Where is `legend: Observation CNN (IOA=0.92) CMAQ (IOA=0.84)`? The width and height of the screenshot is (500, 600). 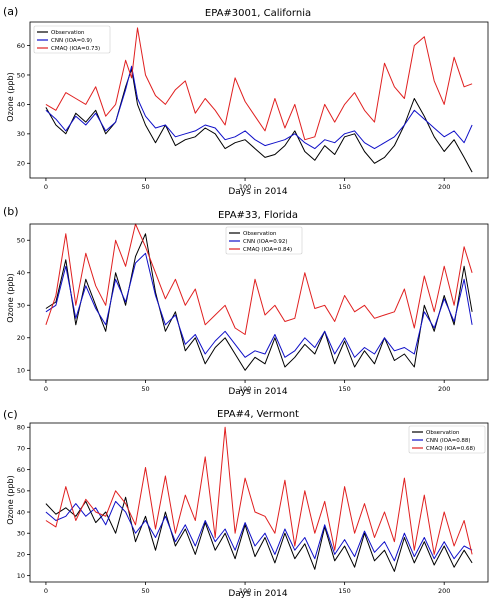 legend: Observation CNN (IOA=0.92) CMAQ (IOA=0.84) is located at coordinates (264, 240).